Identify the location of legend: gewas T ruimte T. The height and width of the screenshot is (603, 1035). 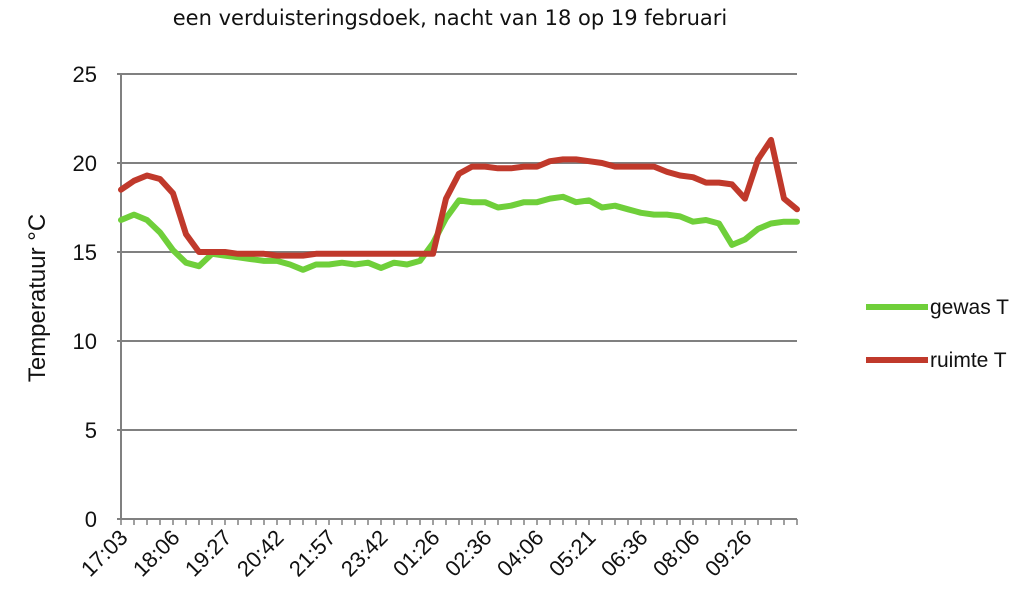
(937, 334).